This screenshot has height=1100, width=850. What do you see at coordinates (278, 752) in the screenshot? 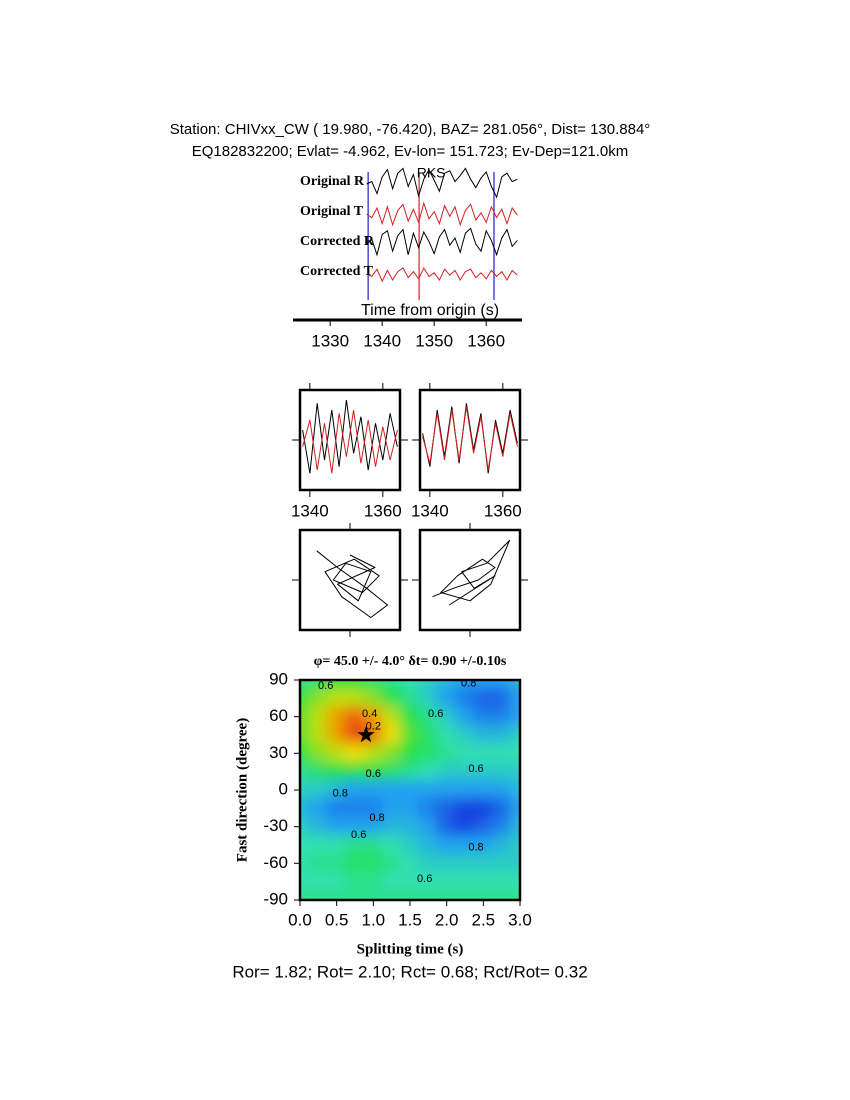
I see `y-tick-label: 30` at bounding box center [278, 752].